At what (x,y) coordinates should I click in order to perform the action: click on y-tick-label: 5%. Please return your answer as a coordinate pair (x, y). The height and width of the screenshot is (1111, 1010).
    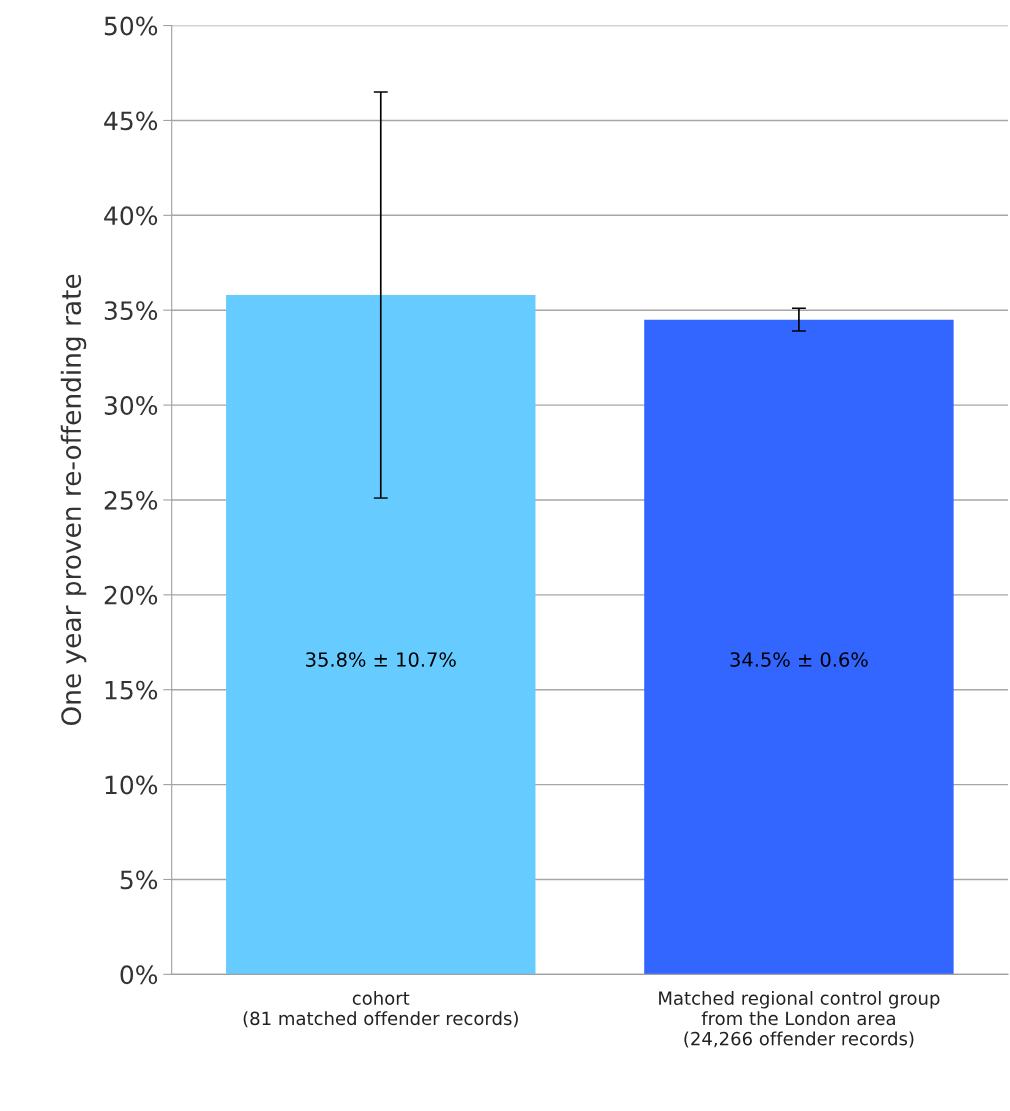
    Looking at the image, I should click on (139, 880).